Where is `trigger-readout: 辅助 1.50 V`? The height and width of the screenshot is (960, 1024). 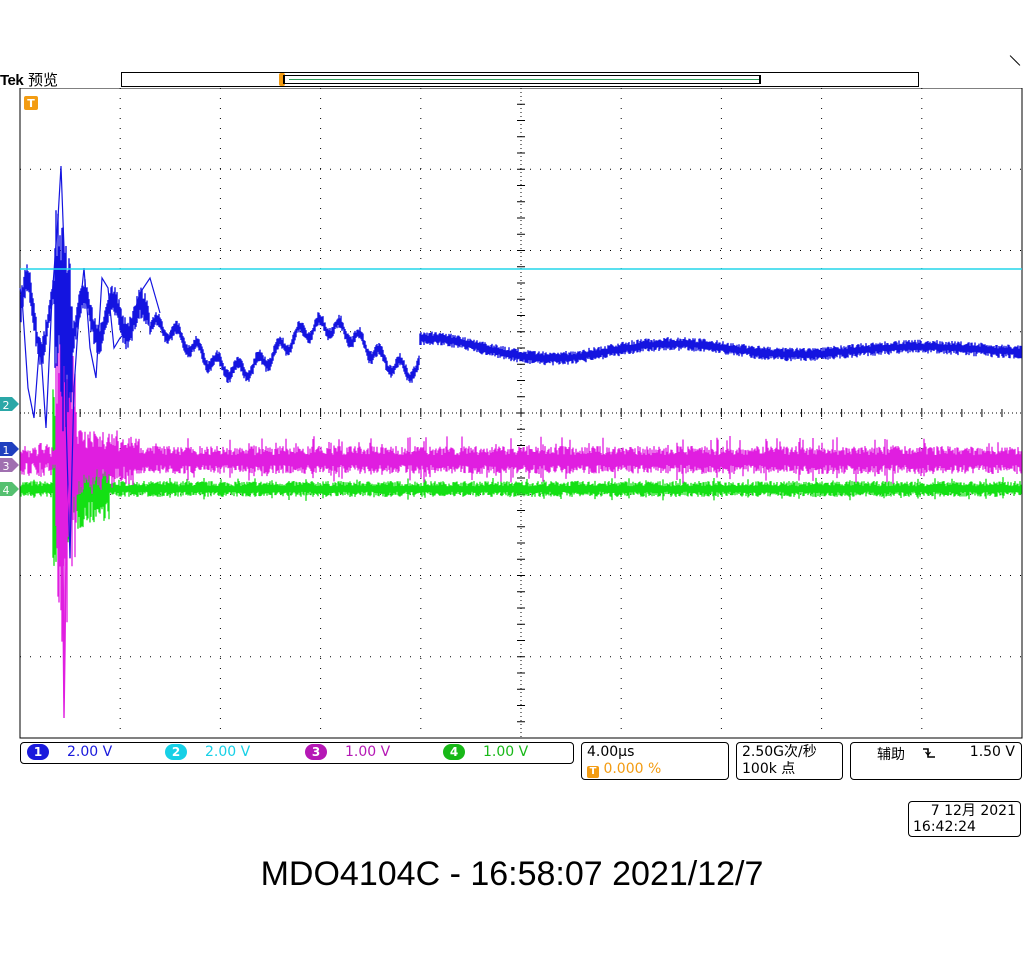
trigger-readout: 辅助 1.50 V is located at coordinates (936, 761).